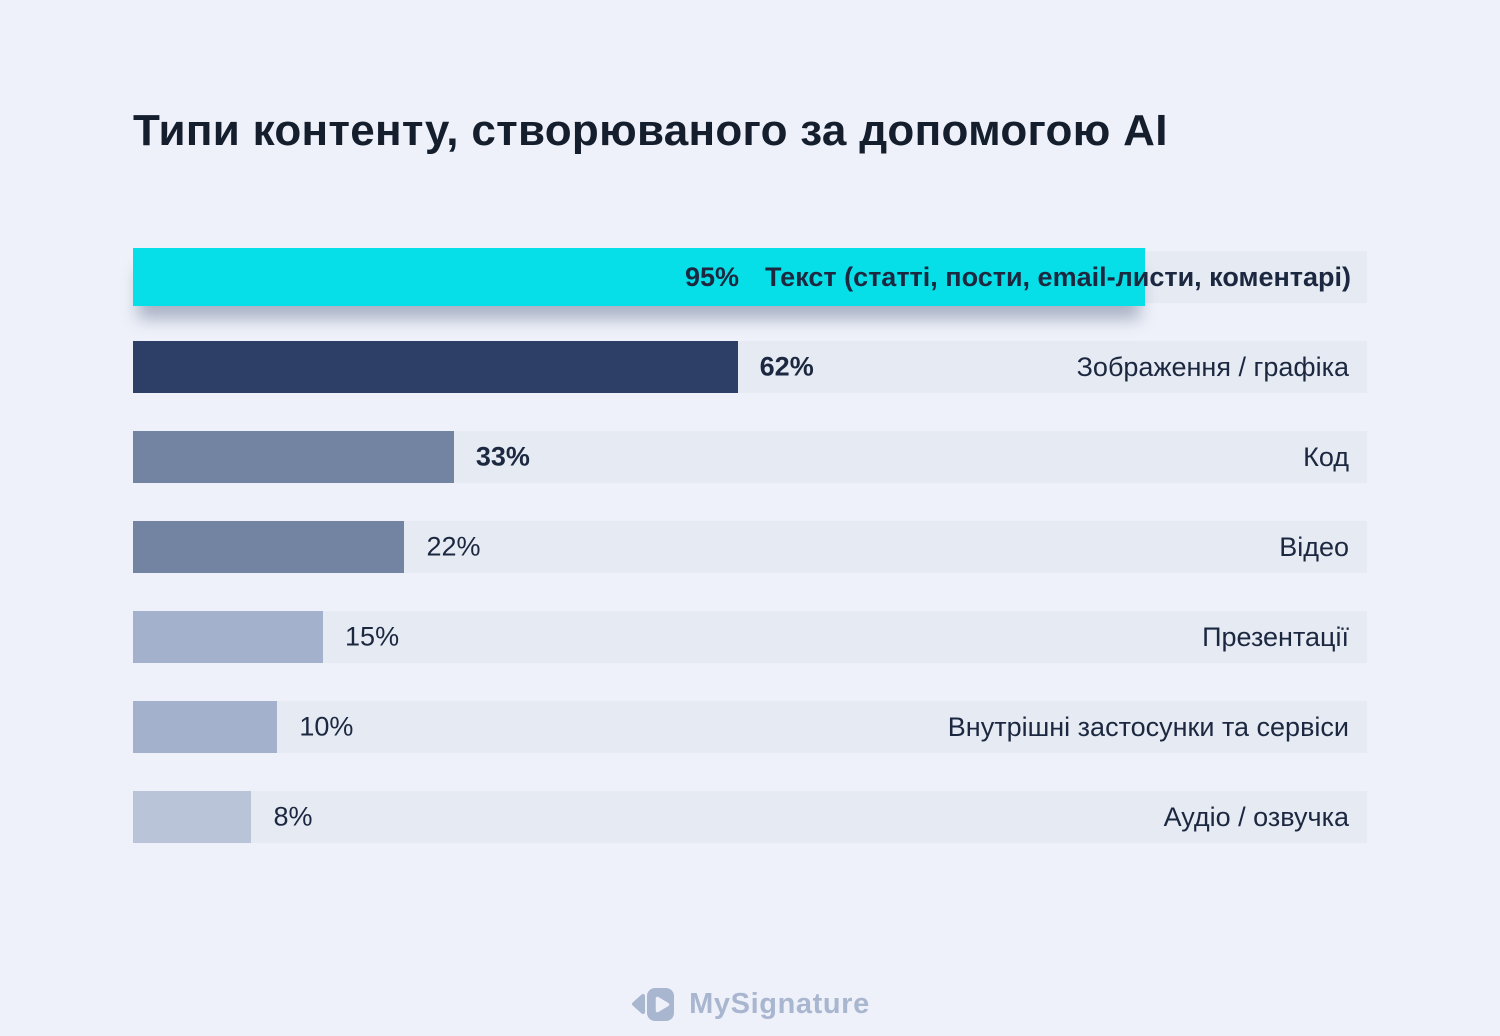 The height and width of the screenshot is (1036, 1500). I want to click on bar-value-label: 33%, so click(502, 456).